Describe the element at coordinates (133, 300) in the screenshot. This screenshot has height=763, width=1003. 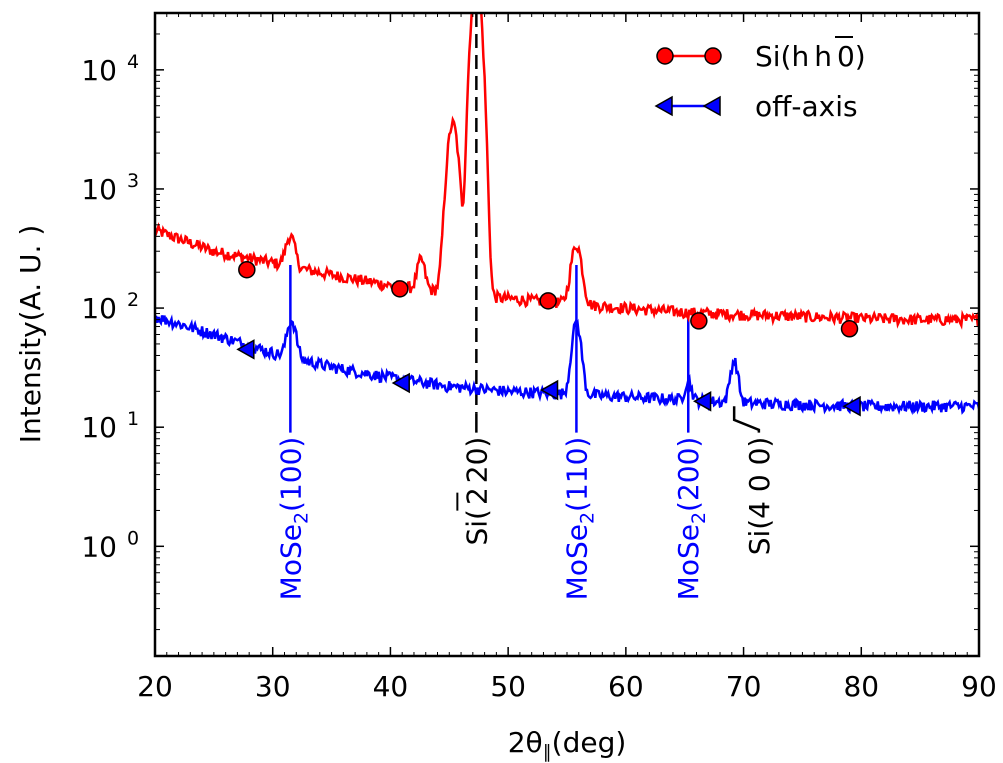
I see `y-tick-exponent: 2` at that location.